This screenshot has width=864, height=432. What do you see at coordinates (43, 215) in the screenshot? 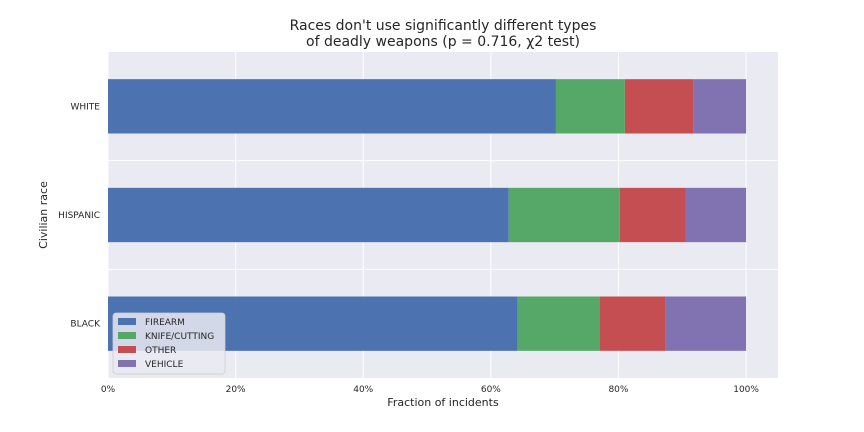
I see `y-axis-label: Civilian race` at bounding box center [43, 215].